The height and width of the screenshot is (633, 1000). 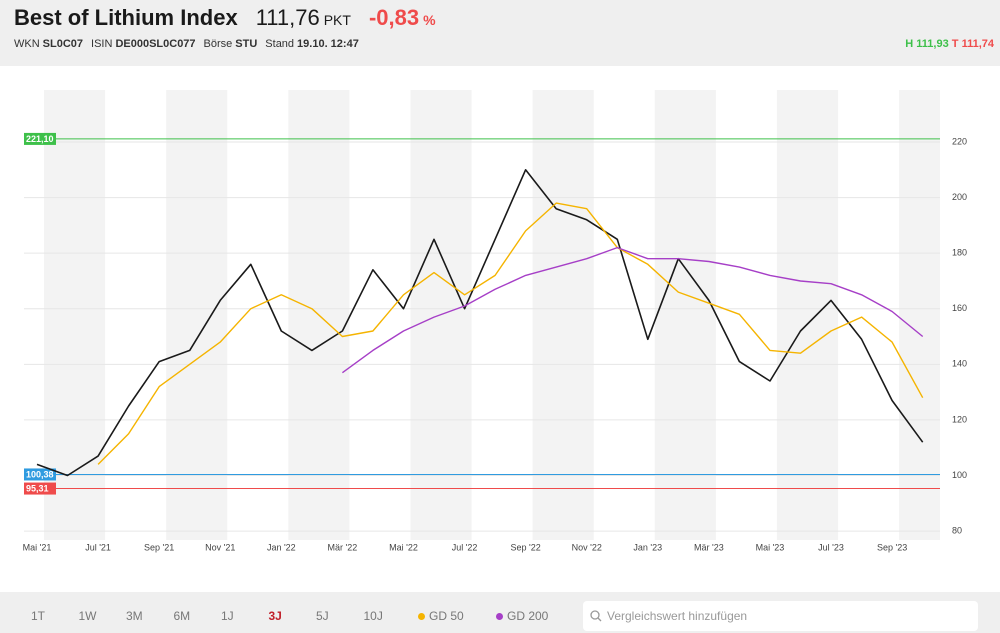 What do you see at coordinates (218, 44) in the screenshot?
I see `meta-label: Börse` at bounding box center [218, 44].